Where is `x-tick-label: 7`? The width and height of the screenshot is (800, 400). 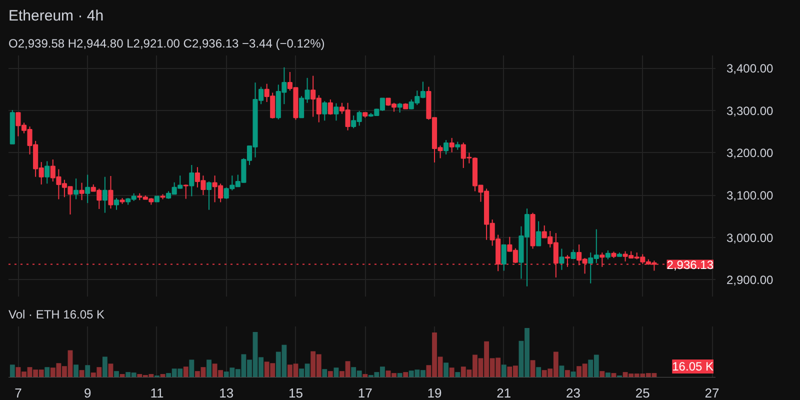
x-tick-label: 7 is located at coordinates (18, 393).